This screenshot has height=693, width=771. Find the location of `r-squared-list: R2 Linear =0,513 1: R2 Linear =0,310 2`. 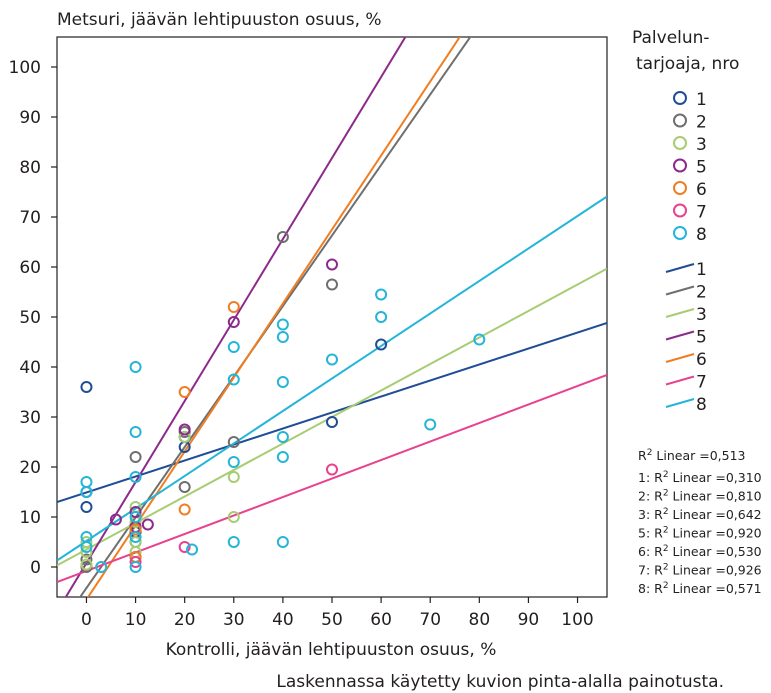

r-squared-list: R2 Linear =0,513 1: R2 Linear =0,310 2 is located at coordinates (700, 522).